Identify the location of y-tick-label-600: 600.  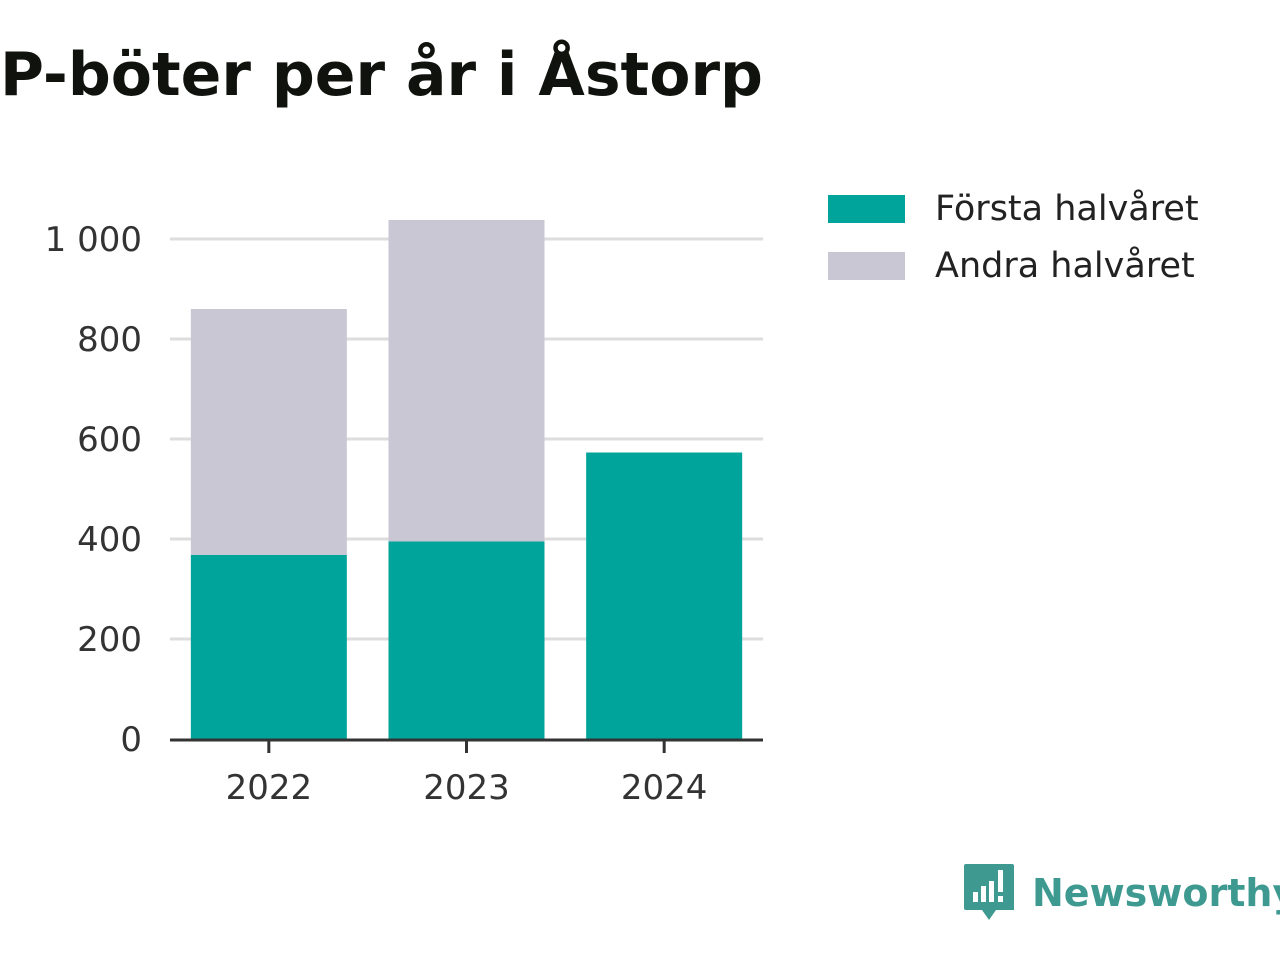
(109, 440).